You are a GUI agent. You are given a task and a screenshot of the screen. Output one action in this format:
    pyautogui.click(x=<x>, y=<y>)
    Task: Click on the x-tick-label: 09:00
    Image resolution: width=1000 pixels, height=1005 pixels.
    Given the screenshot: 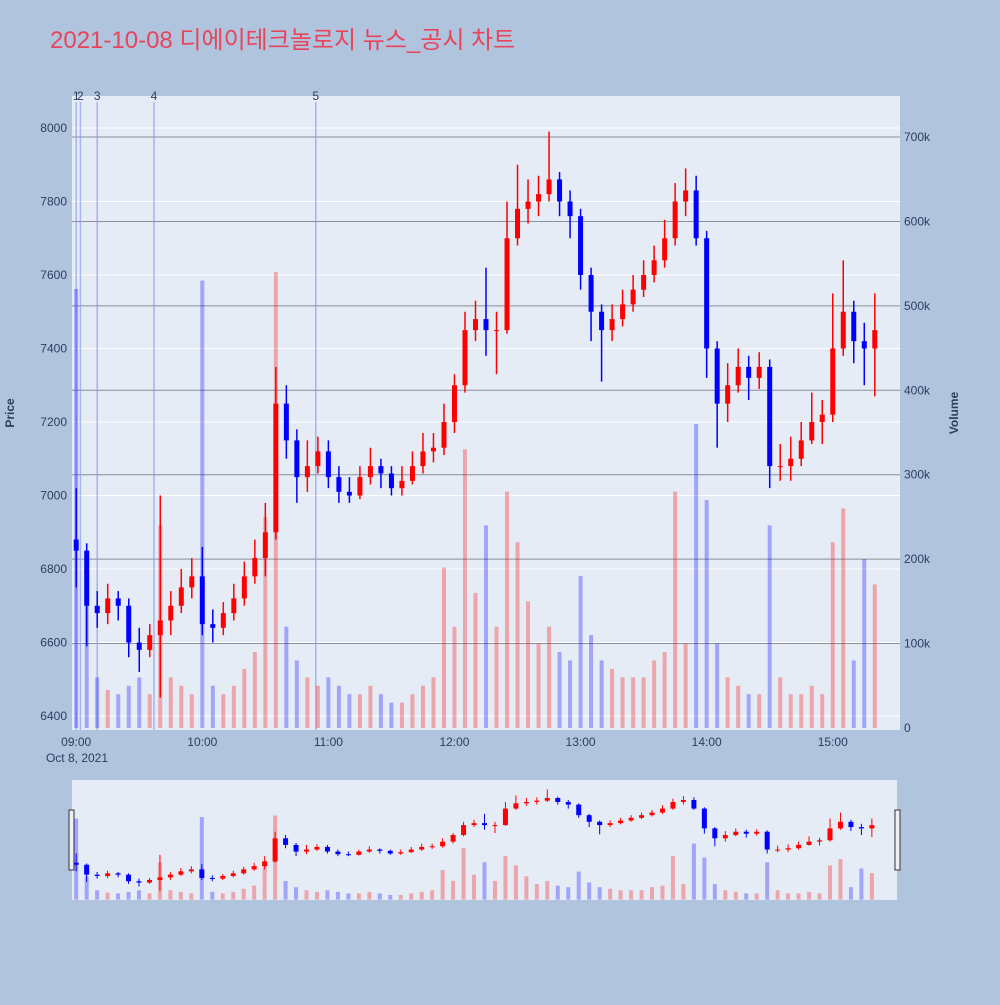 What is the action you would take?
    pyautogui.click(x=76, y=742)
    